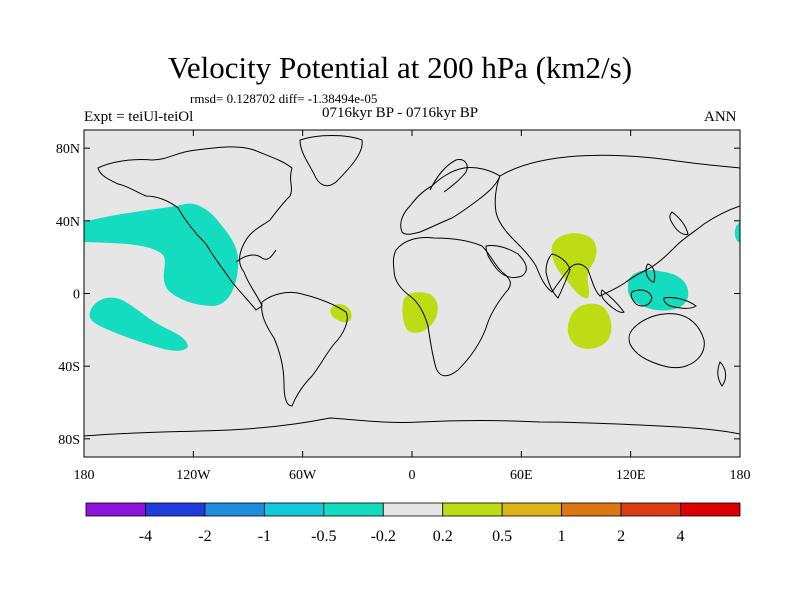  What do you see at coordinates (641, 298) in the screenshot?
I see `coastline-borneo` at bounding box center [641, 298].